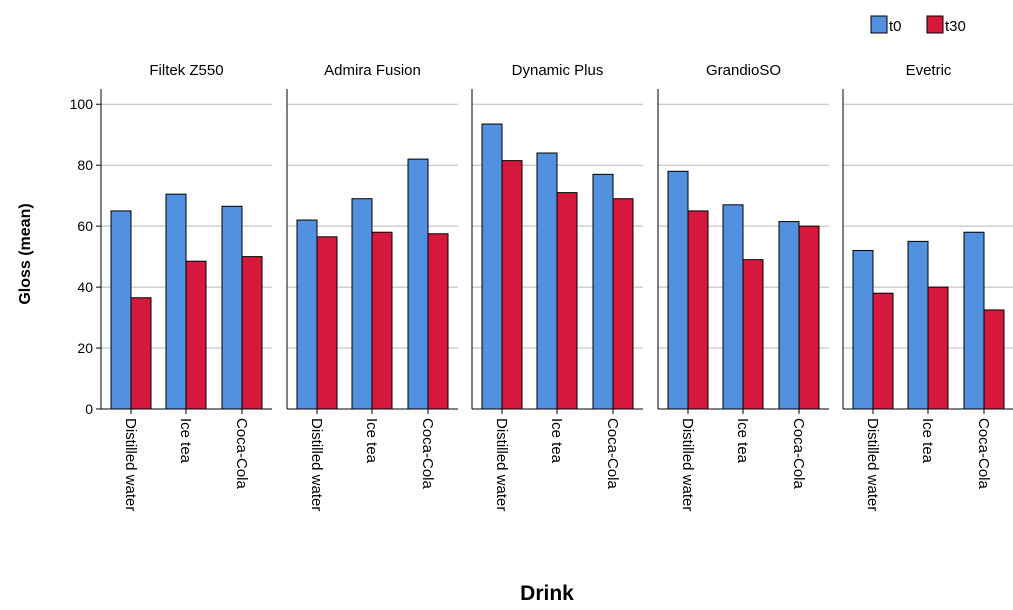  What do you see at coordinates (82, 104) in the screenshot?
I see `y-tick-label: 100` at bounding box center [82, 104].